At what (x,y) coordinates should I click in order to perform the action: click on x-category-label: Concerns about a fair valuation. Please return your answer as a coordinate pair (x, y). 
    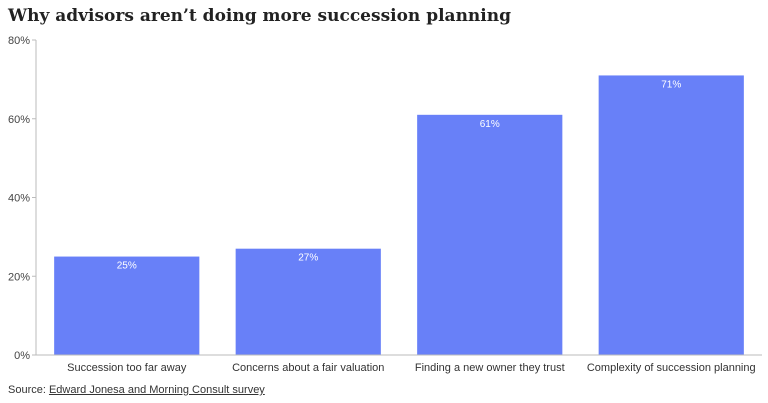
    Looking at the image, I should click on (308, 368).